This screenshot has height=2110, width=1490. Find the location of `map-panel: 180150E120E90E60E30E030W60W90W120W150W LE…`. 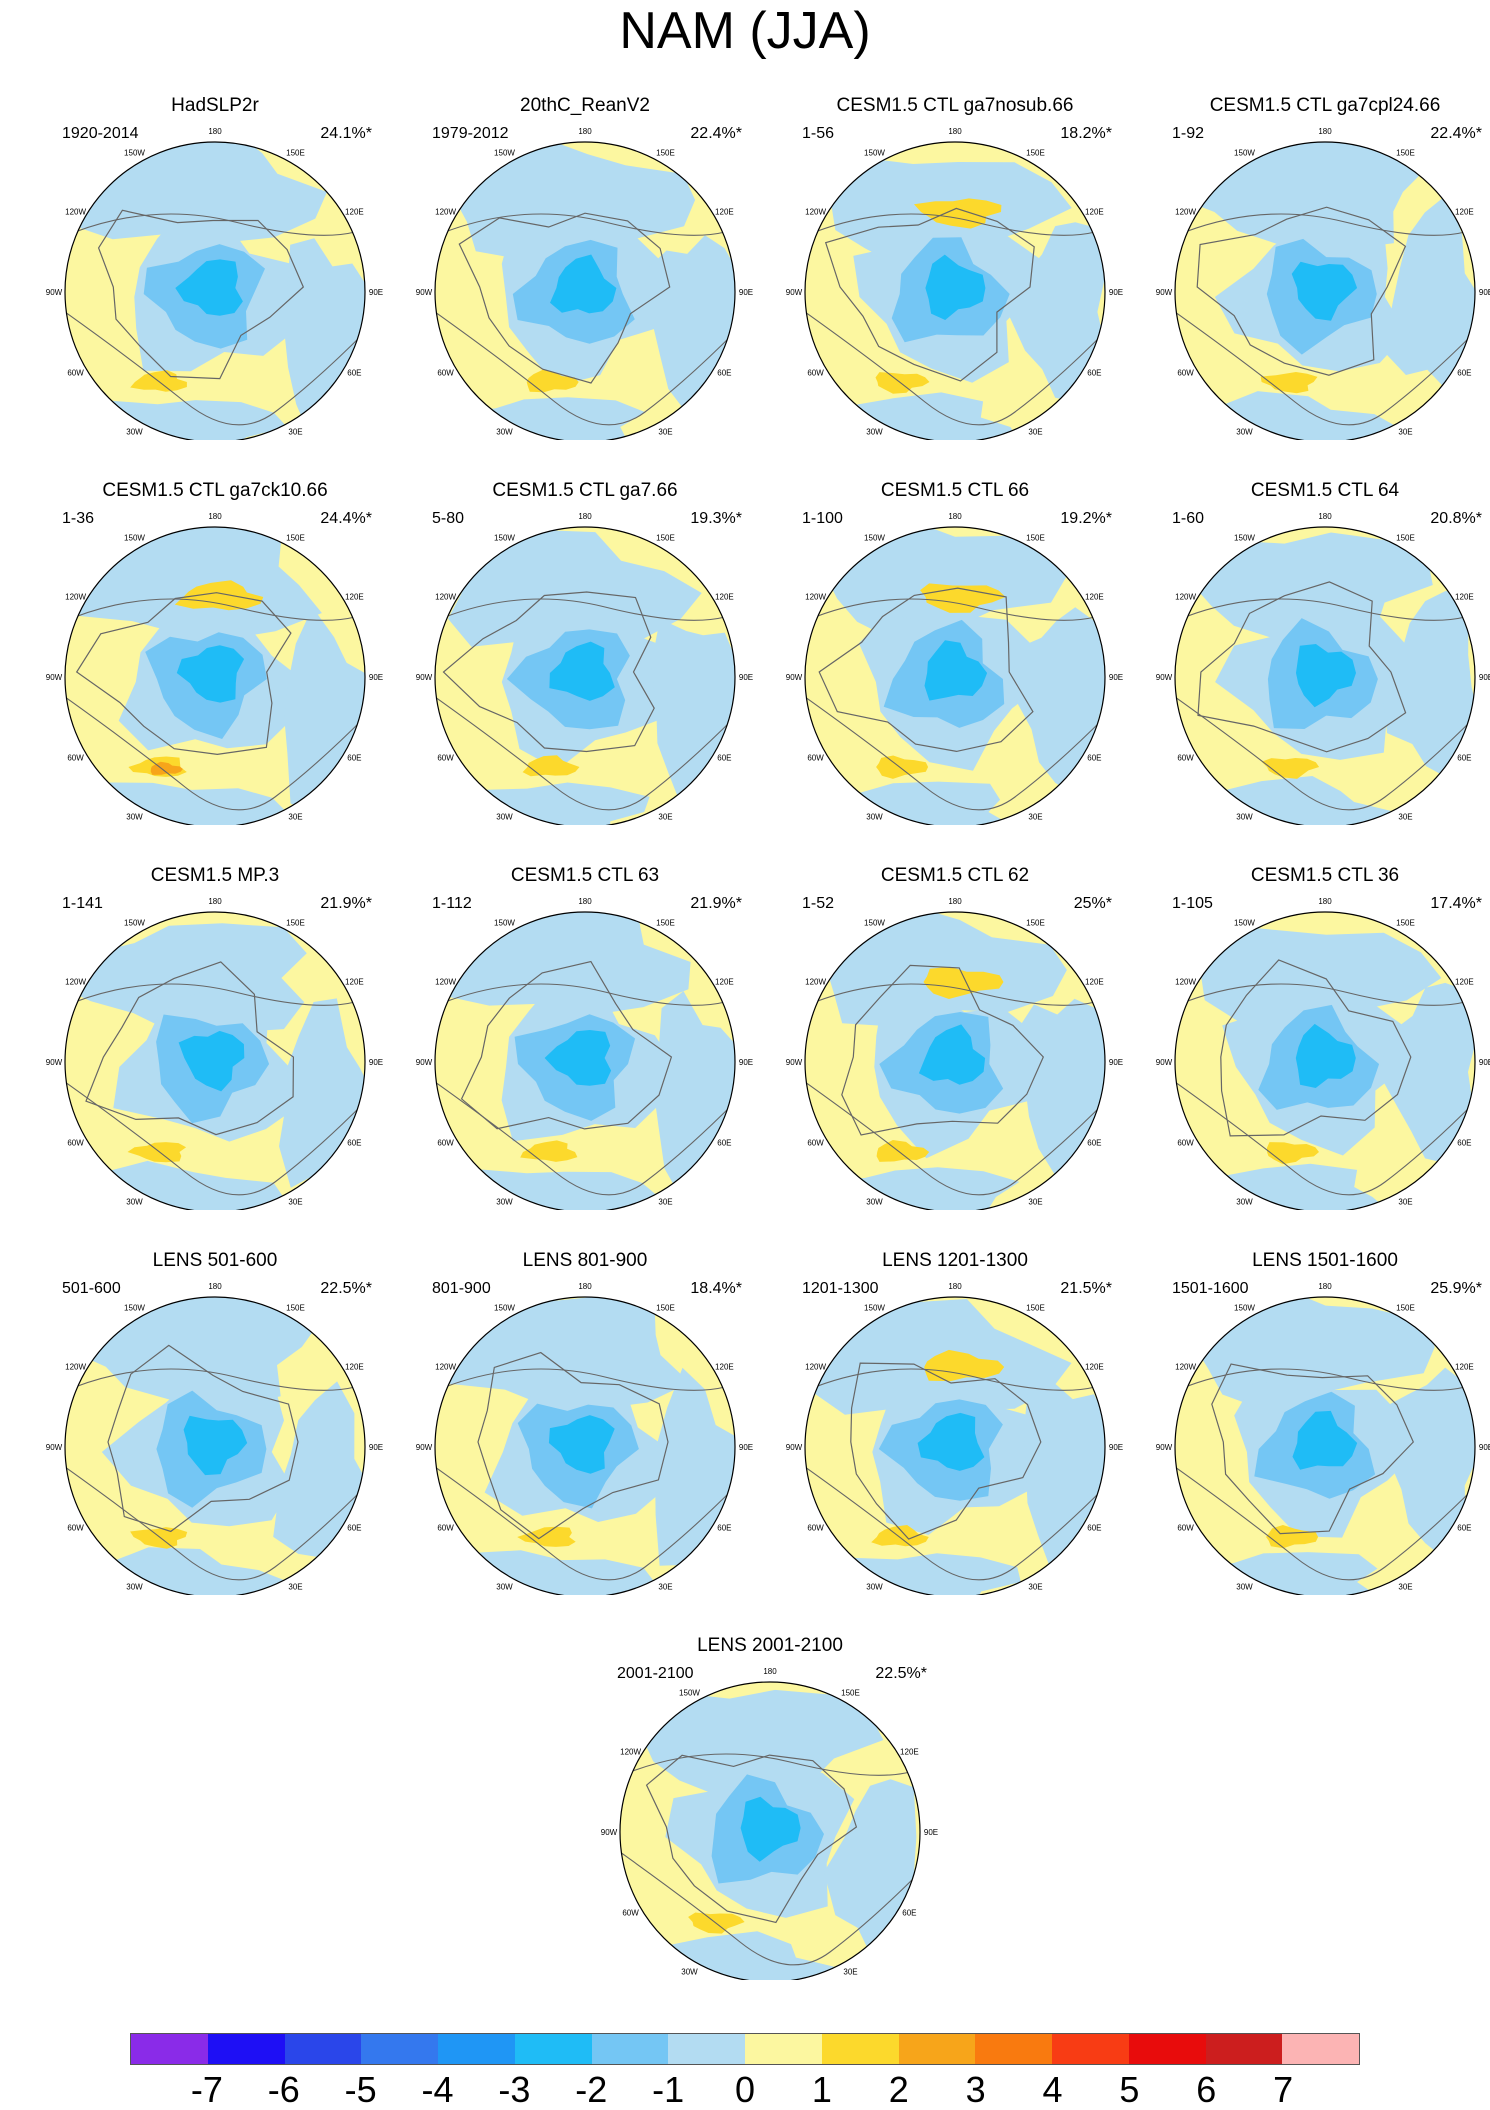

map-panel: 180150E120E90E60E30E030W60W90W120W150W LE… is located at coordinates (215, 1422).